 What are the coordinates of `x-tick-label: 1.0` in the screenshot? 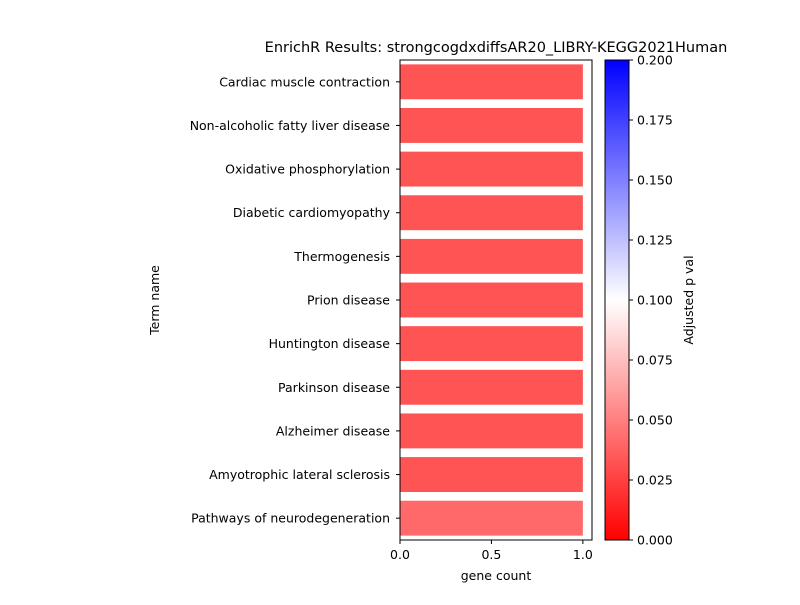 It's located at (583, 554).